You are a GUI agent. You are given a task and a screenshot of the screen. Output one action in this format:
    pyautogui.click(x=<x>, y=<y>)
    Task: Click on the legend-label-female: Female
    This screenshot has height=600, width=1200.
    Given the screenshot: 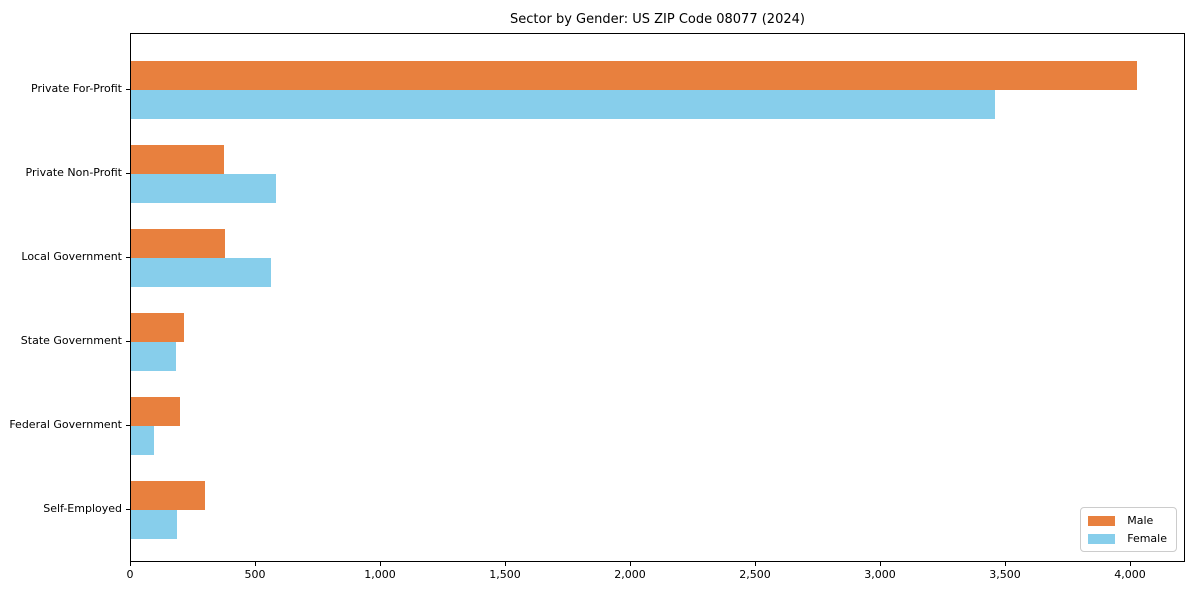 What is the action you would take?
    pyautogui.click(x=1147, y=538)
    